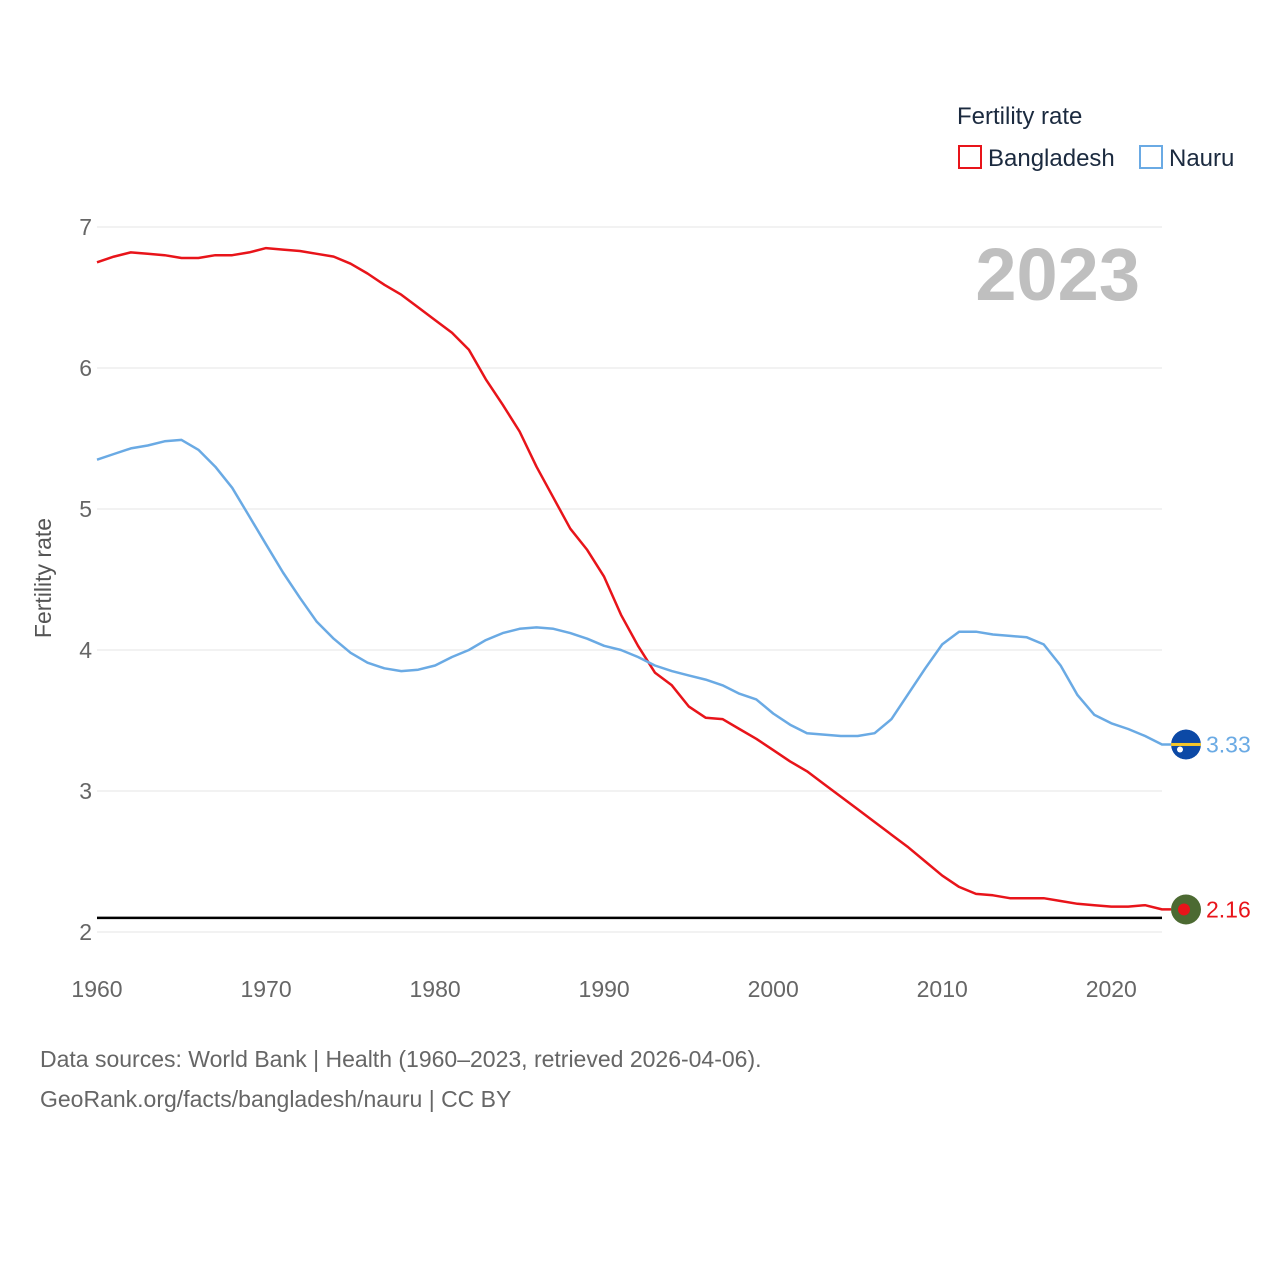 The image size is (1280, 1280). What do you see at coordinates (1051, 158) in the screenshot?
I see `legend-label-bangladesh: Bangladesh` at bounding box center [1051, 158].